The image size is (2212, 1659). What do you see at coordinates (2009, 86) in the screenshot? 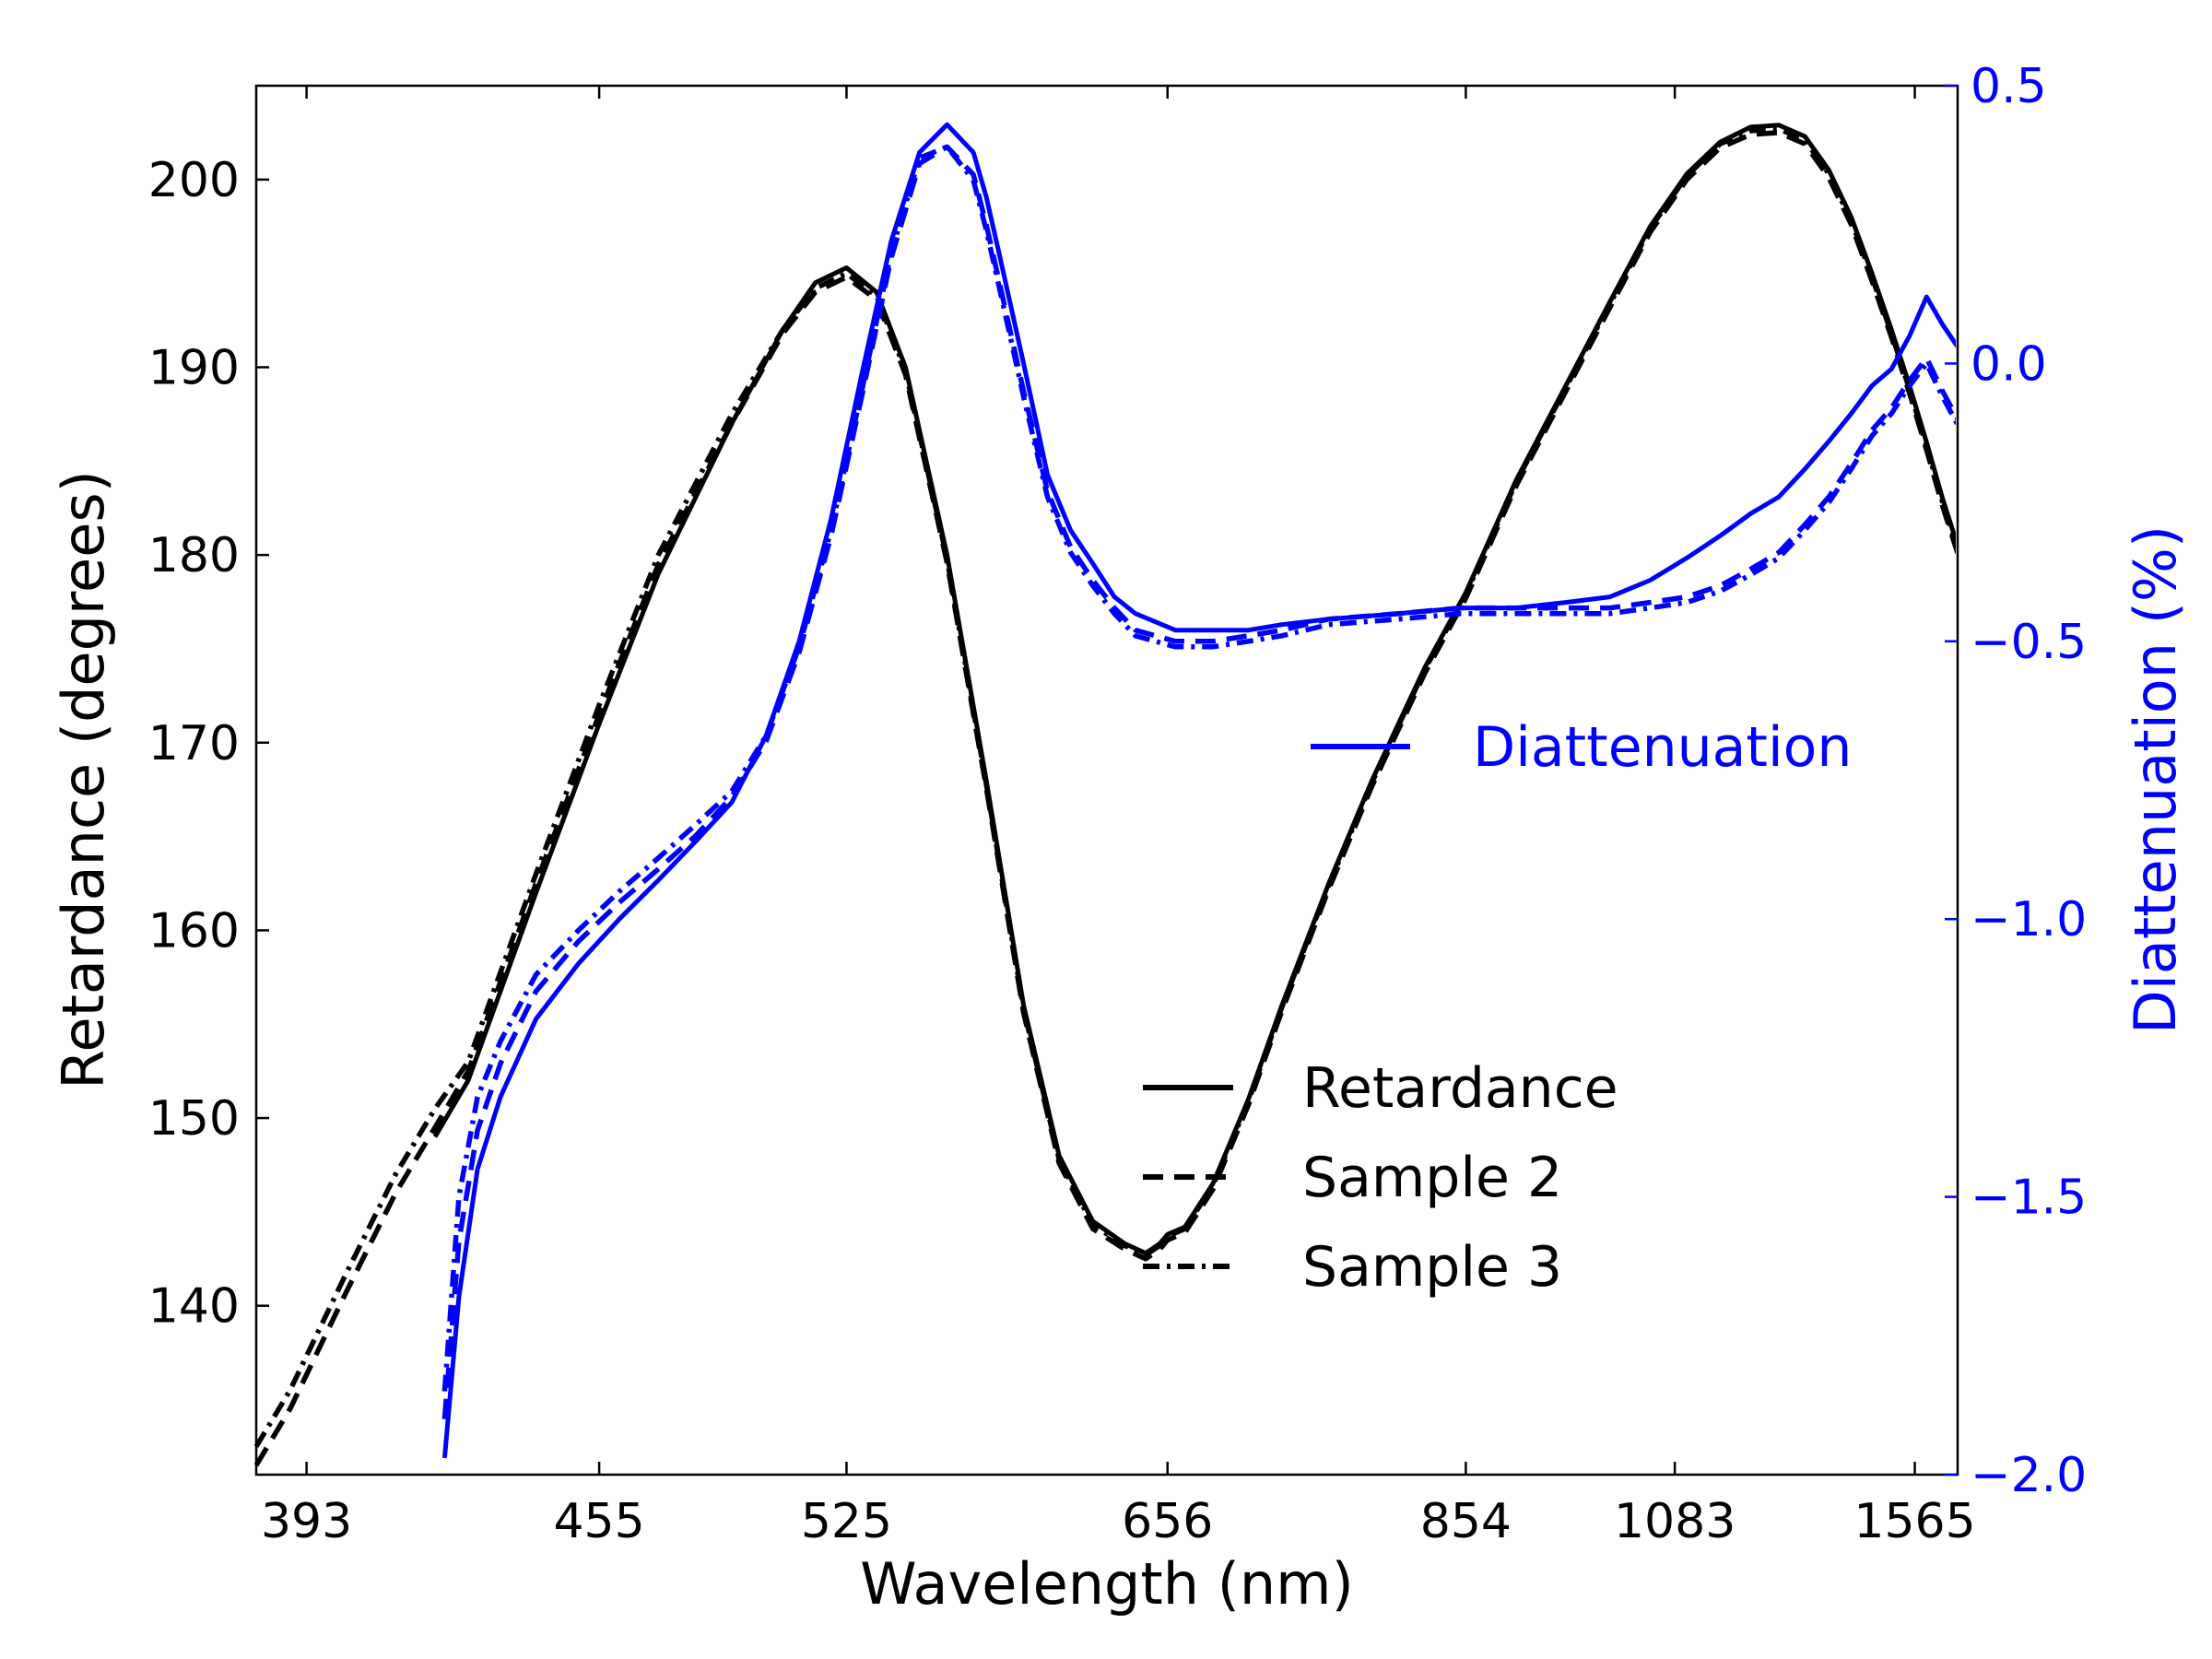
I see `y2-tick-label: 0.5` at bounding box center [2009, 86].